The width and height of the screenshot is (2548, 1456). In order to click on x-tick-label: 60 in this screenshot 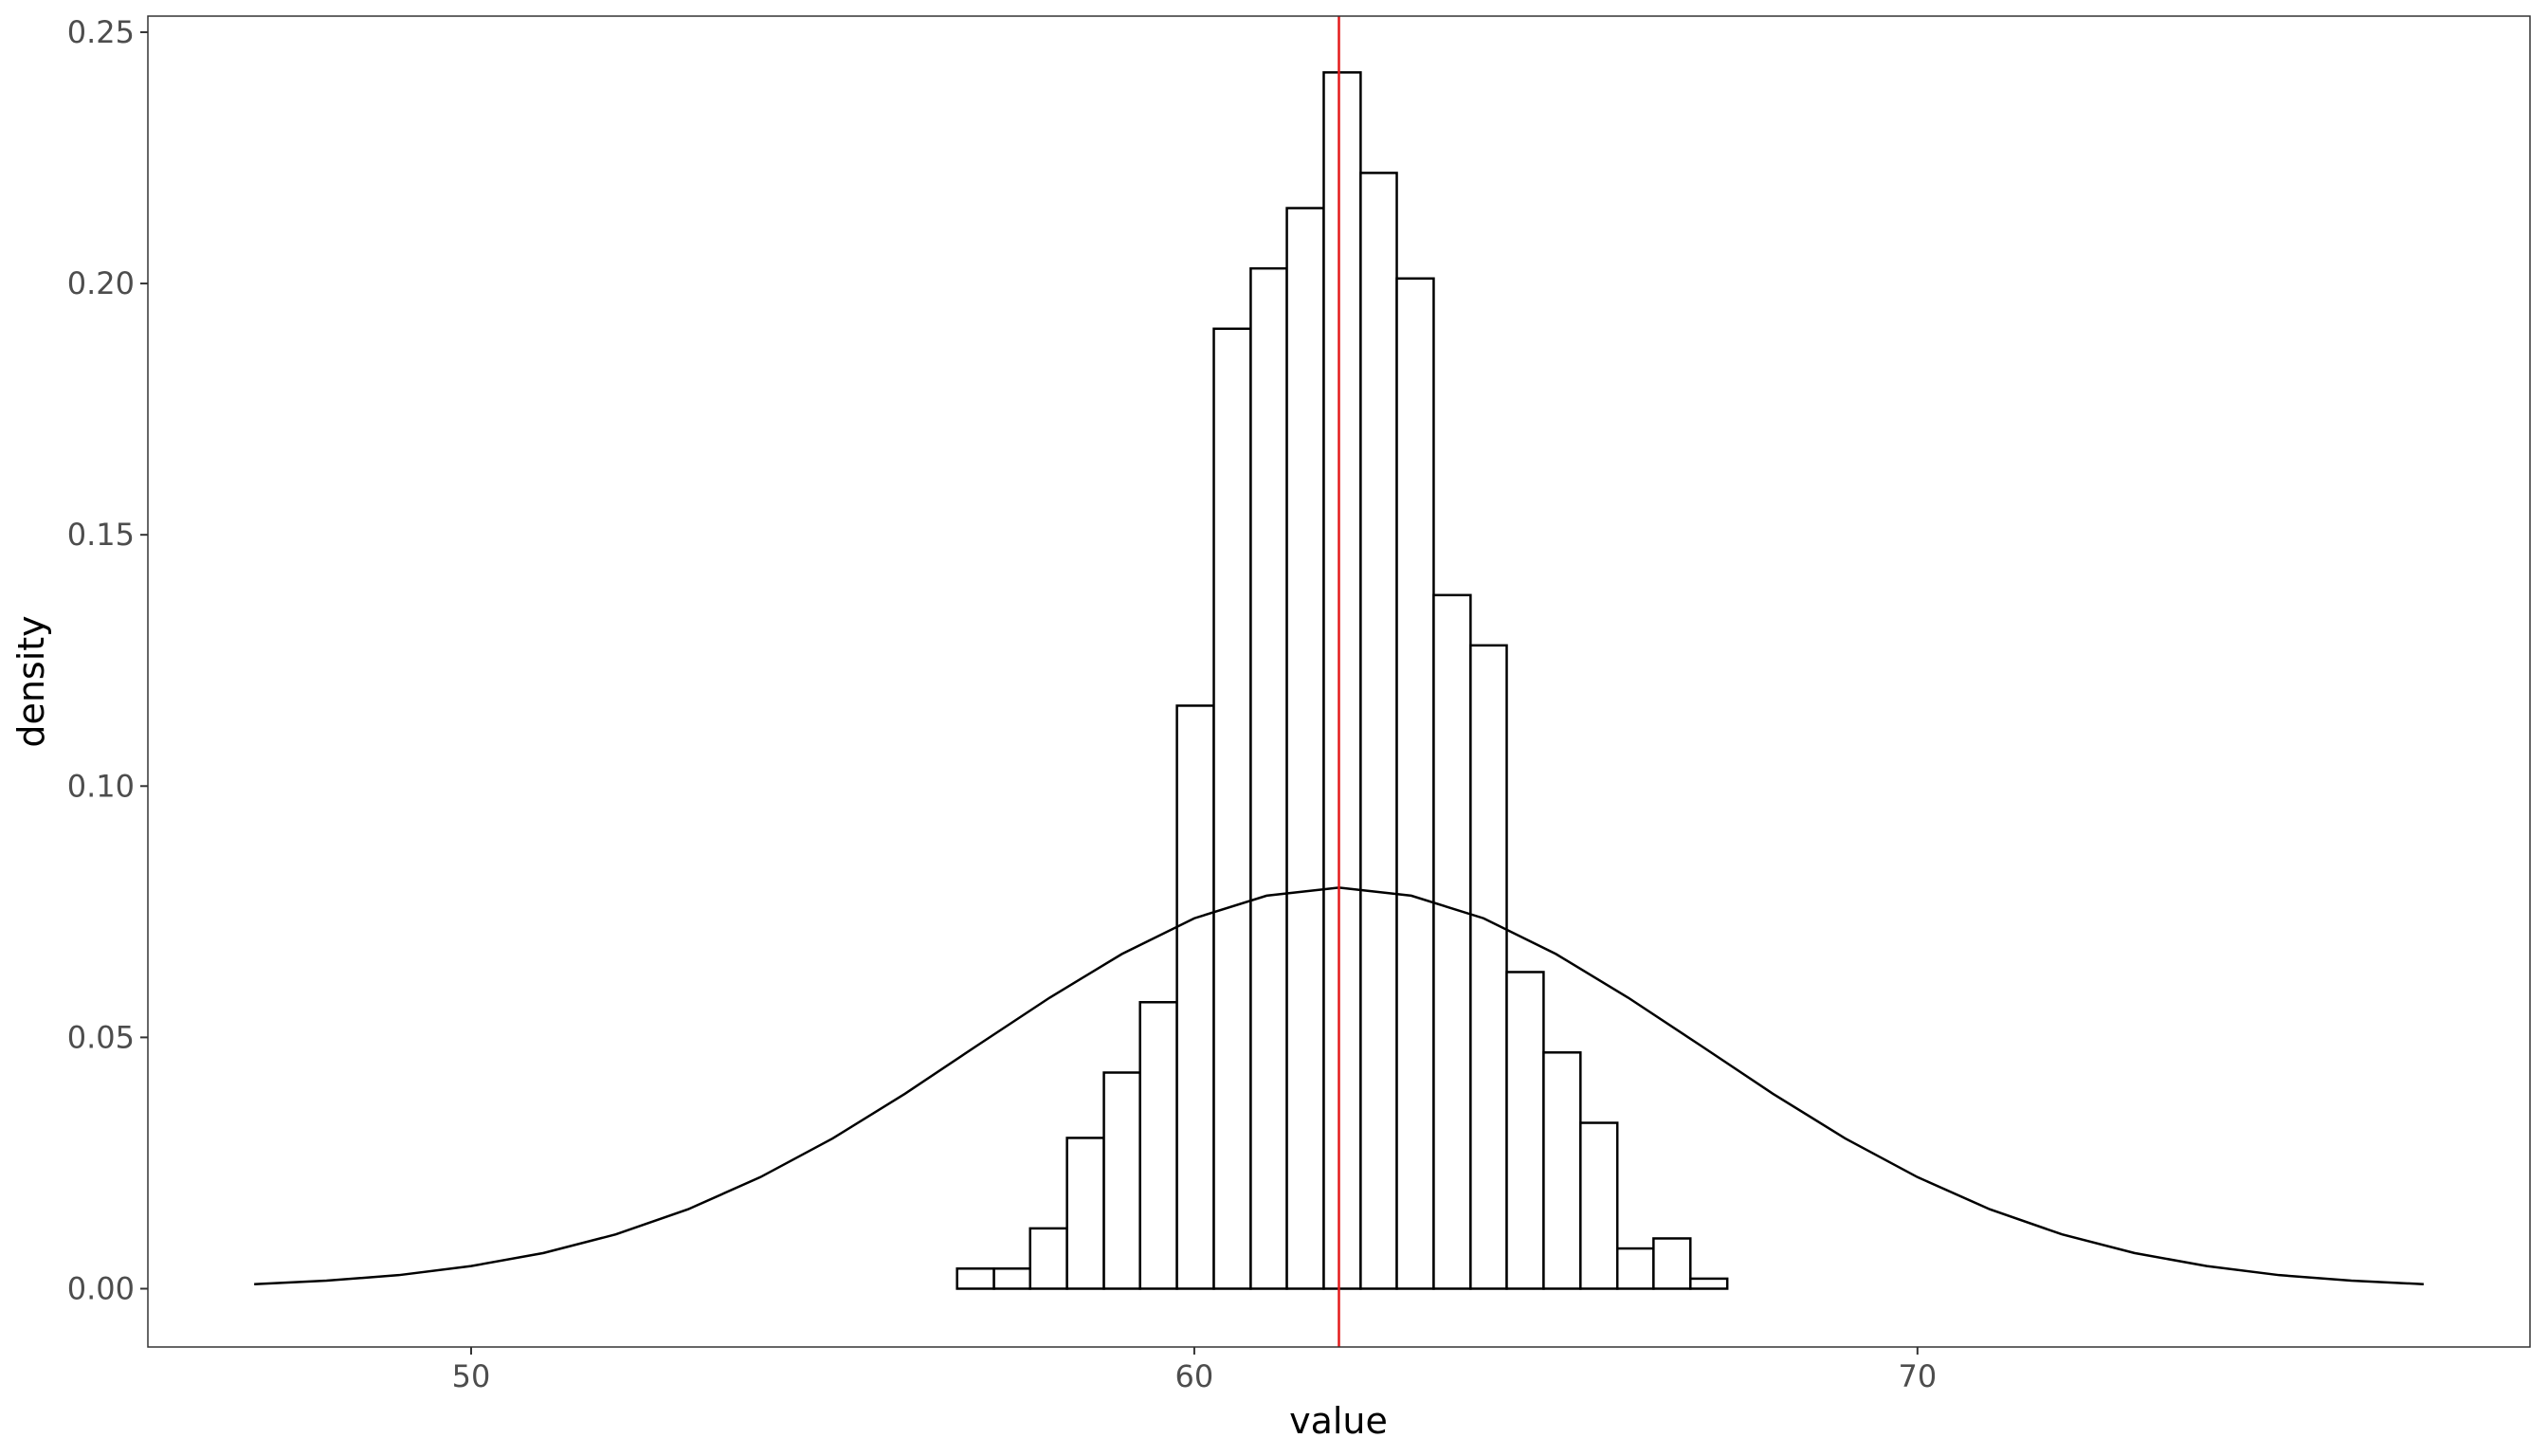, I will do `click(1194, 1376)`.